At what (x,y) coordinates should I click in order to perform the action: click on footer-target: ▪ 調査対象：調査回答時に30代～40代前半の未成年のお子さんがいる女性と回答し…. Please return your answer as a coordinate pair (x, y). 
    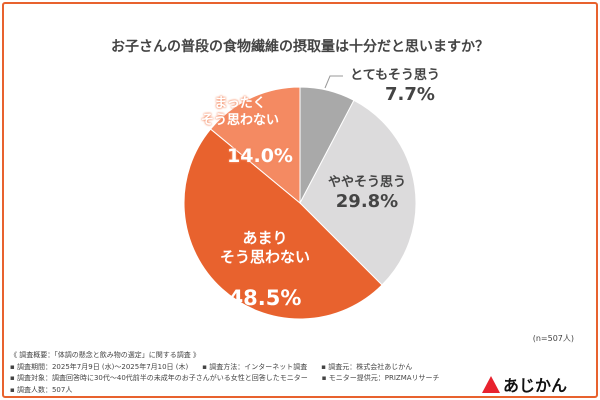
    Looking at the image, I should click on (159, 378).